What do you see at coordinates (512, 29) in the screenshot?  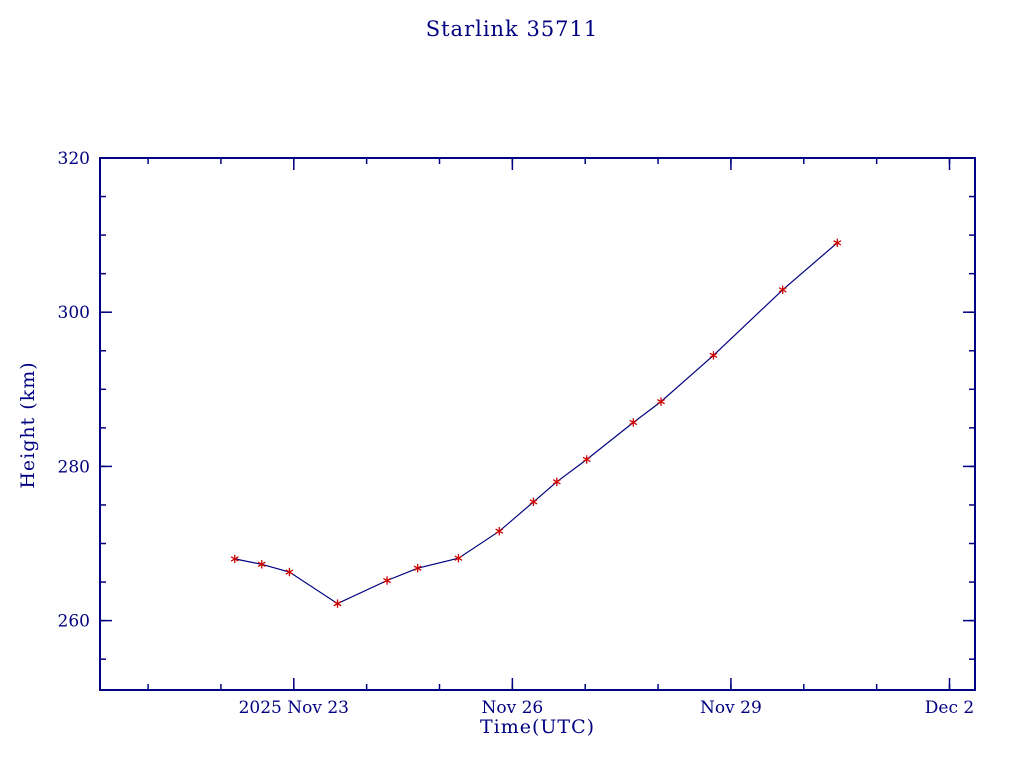 I see `chart-title: Starlink 35711` at bounding box center [512, 29].